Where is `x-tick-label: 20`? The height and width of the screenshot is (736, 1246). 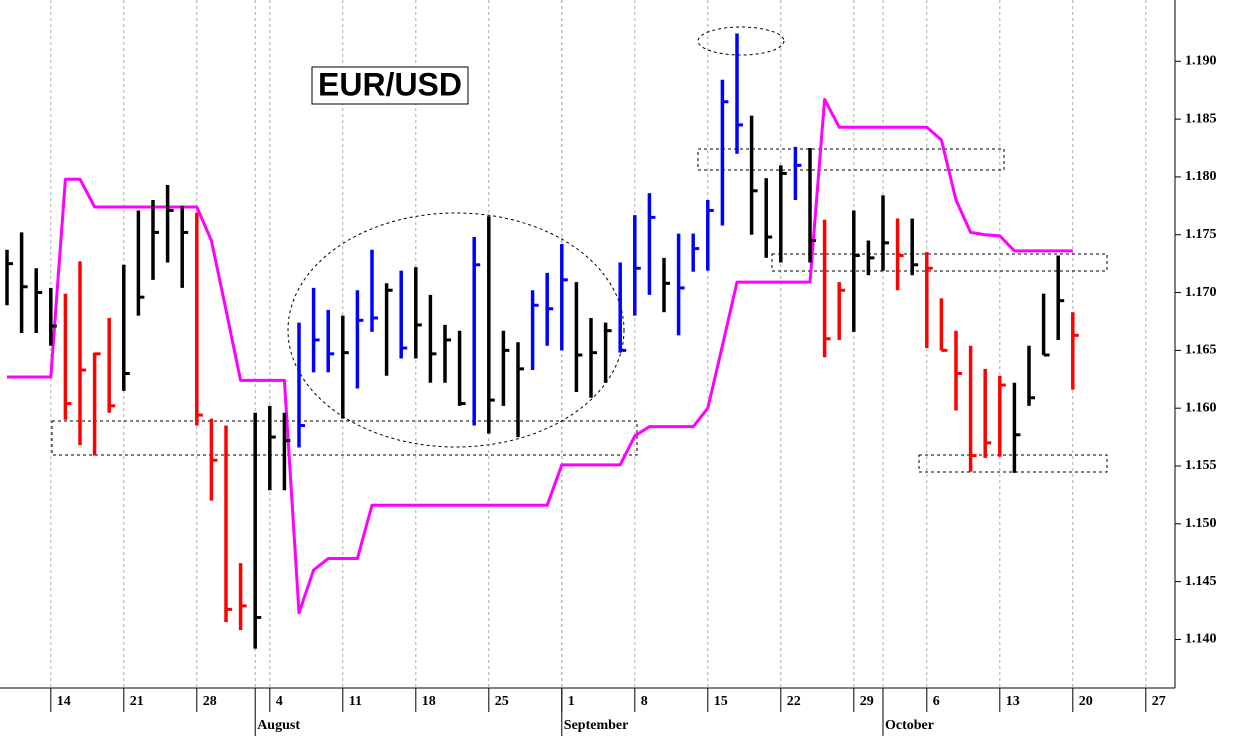
x-tick-label: 20 is located at coordinates (1086, 701).